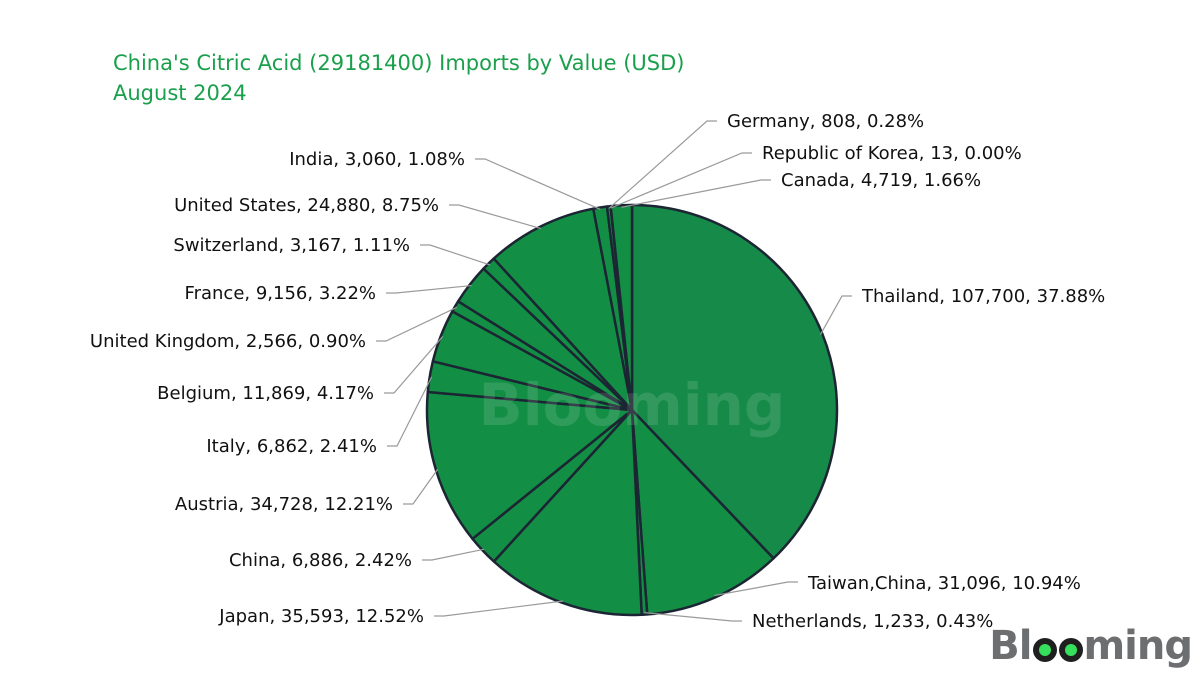  What do you see at coordinates (291, 446) in the screenshot?
I see `slice-label: Italy, 6,862, 2.41%` at bounding box center [291, 446].